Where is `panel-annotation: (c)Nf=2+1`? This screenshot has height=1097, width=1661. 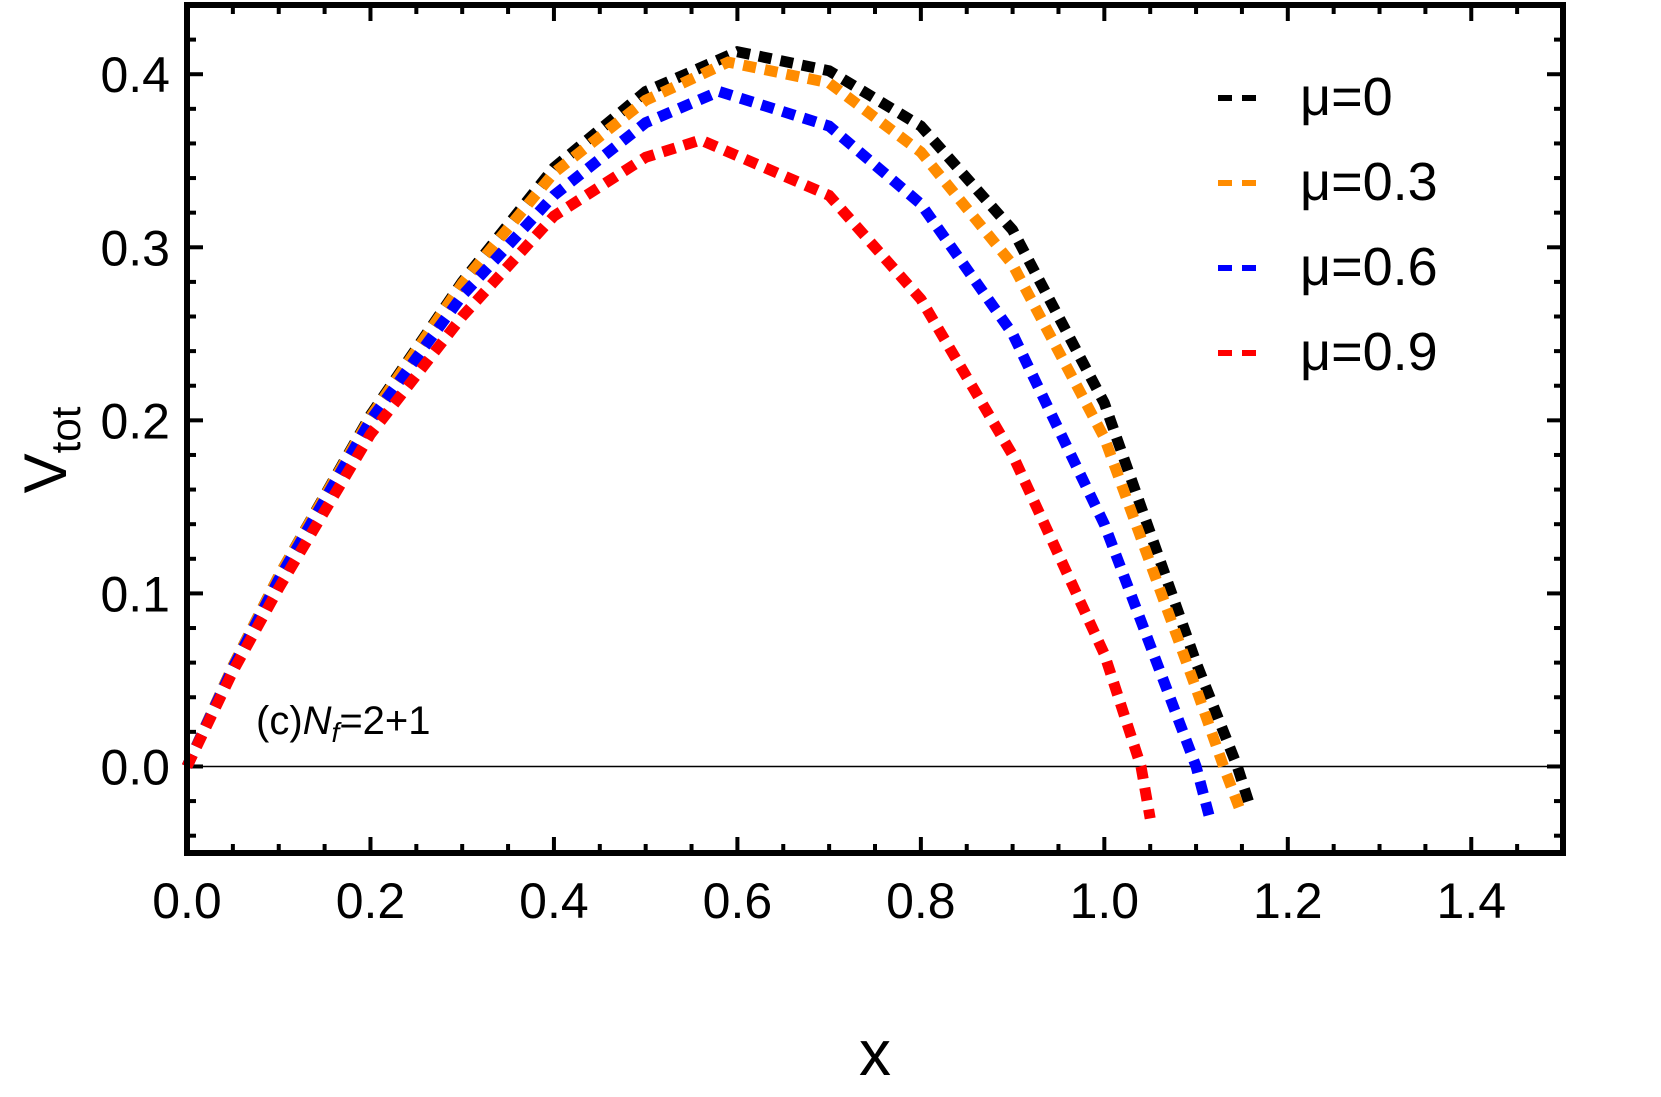 panel-annotation: (c)Nf=2+1 is located at coordinates (343, 723).